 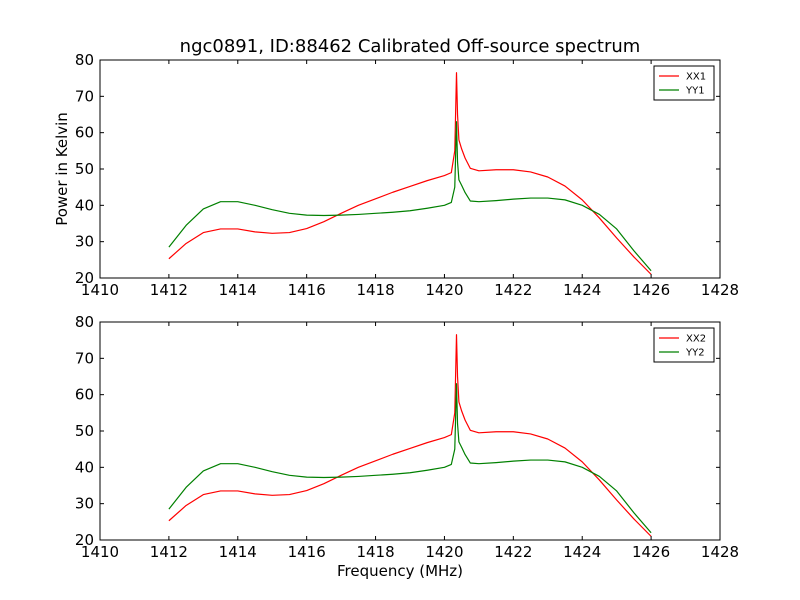 I want to click on legend-label-yy2: YY2, so click(x=695, y=353).